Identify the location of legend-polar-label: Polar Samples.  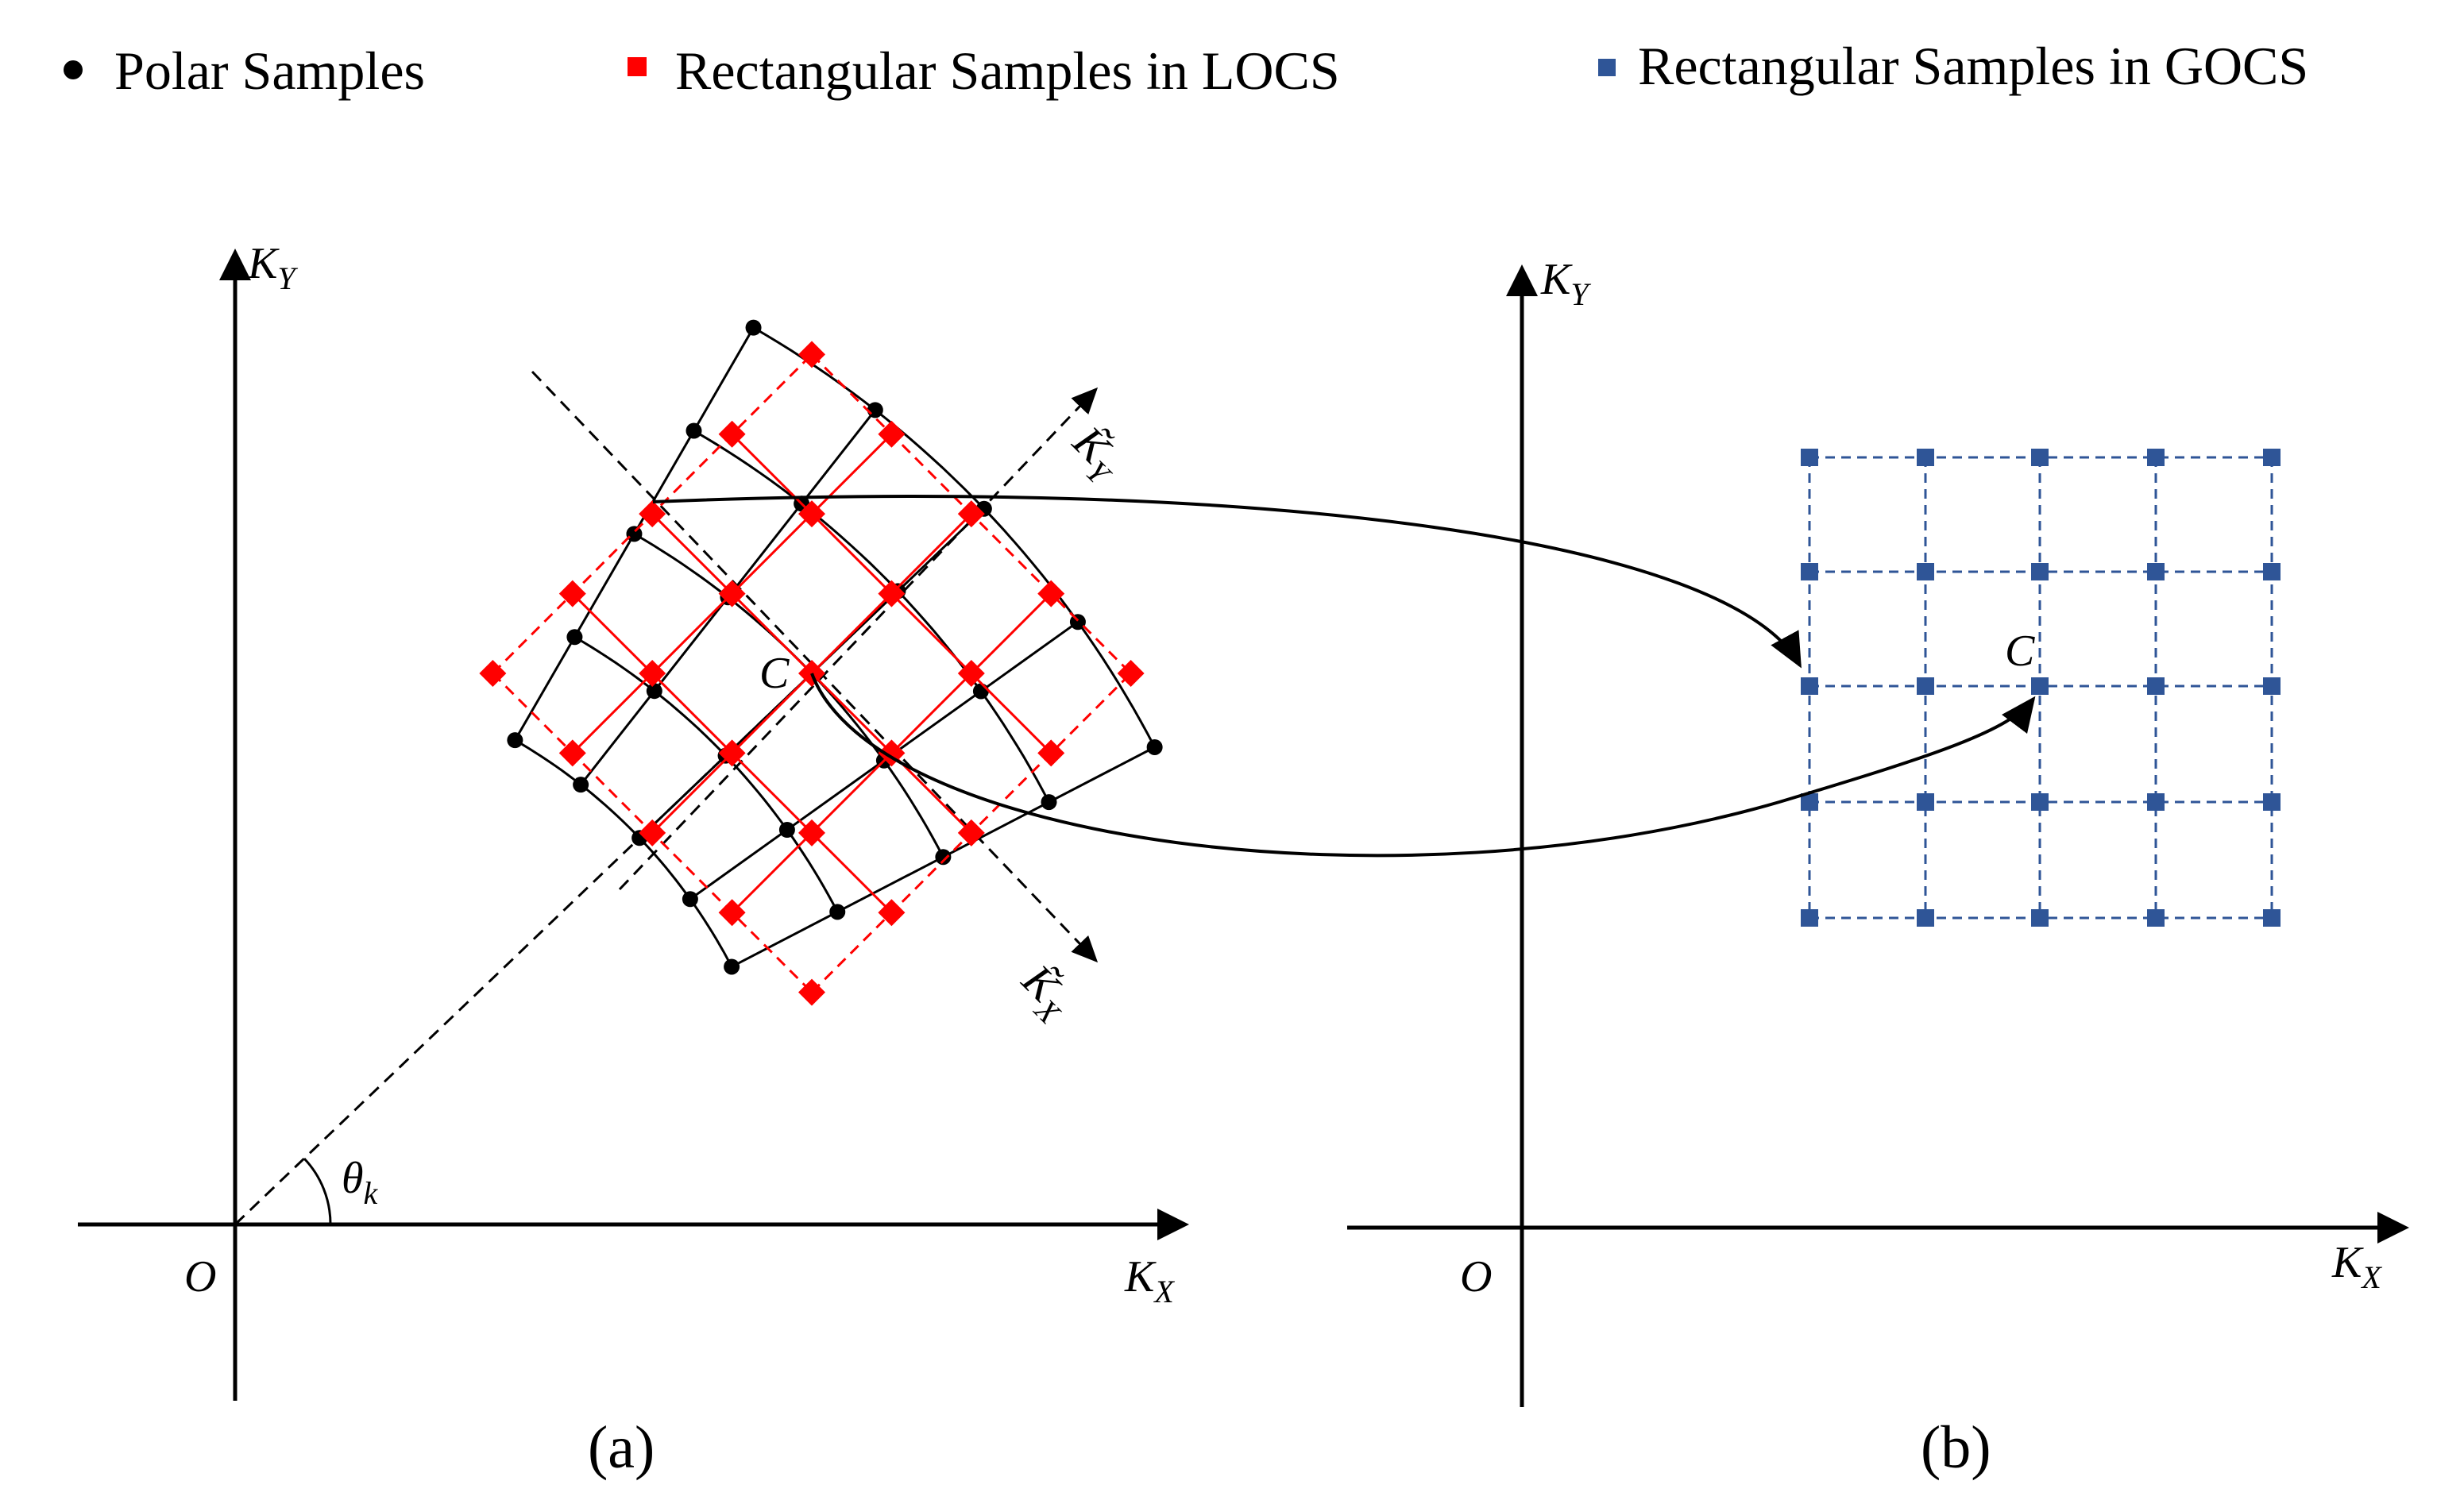
(269, 70).